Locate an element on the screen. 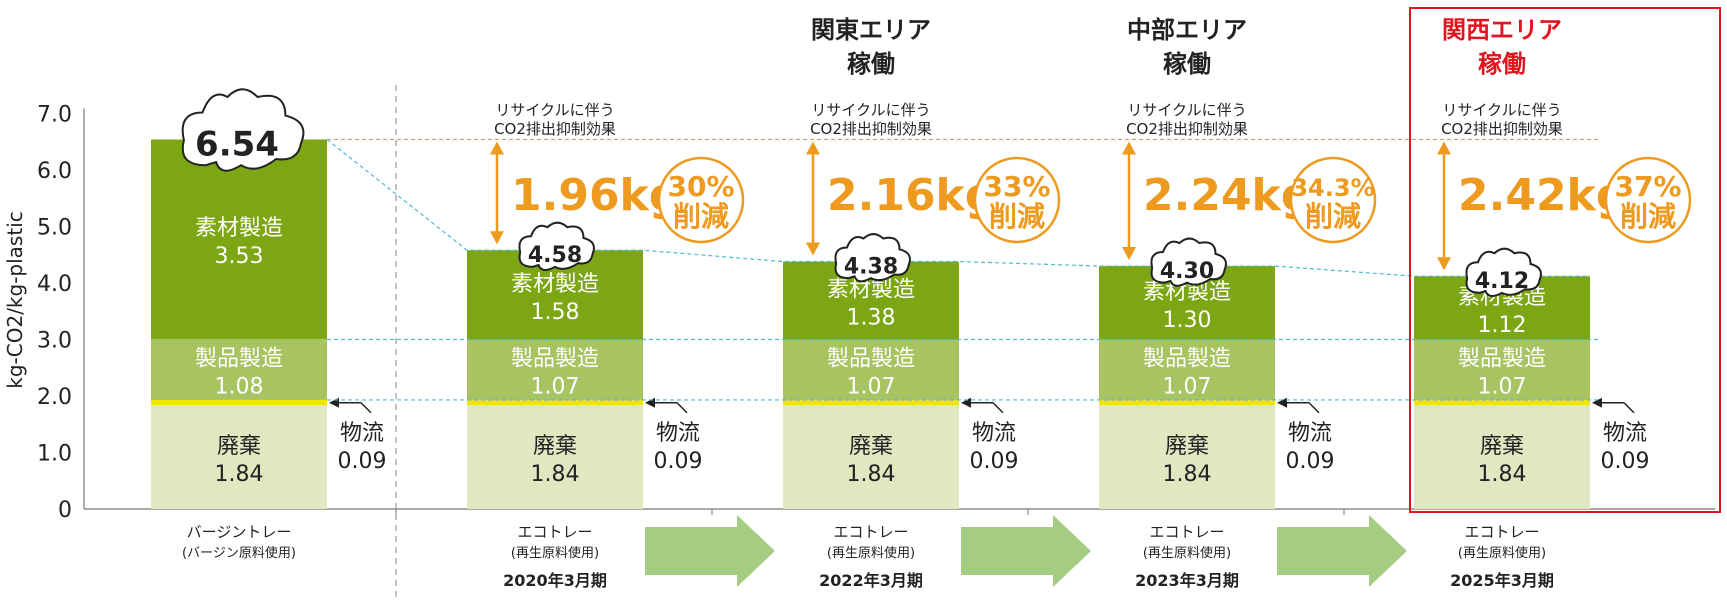  reduction-percent: 33% is located at coordinates (1016, 186).